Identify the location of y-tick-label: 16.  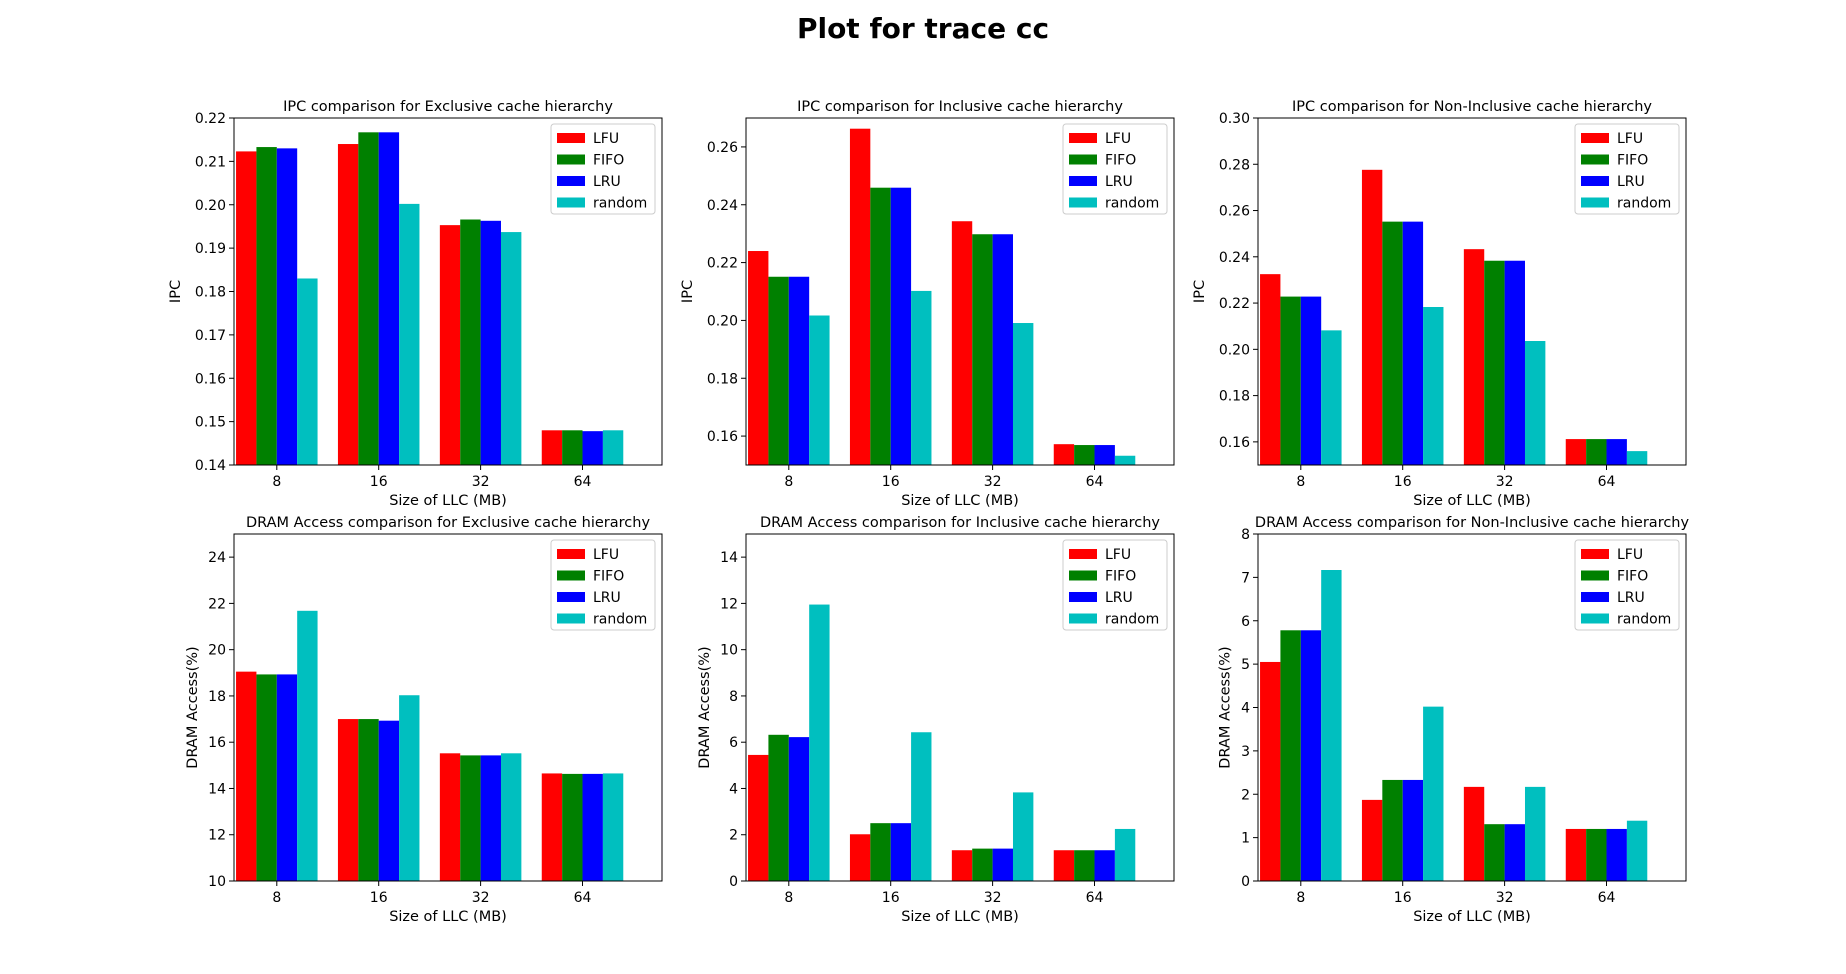
(217, 743).